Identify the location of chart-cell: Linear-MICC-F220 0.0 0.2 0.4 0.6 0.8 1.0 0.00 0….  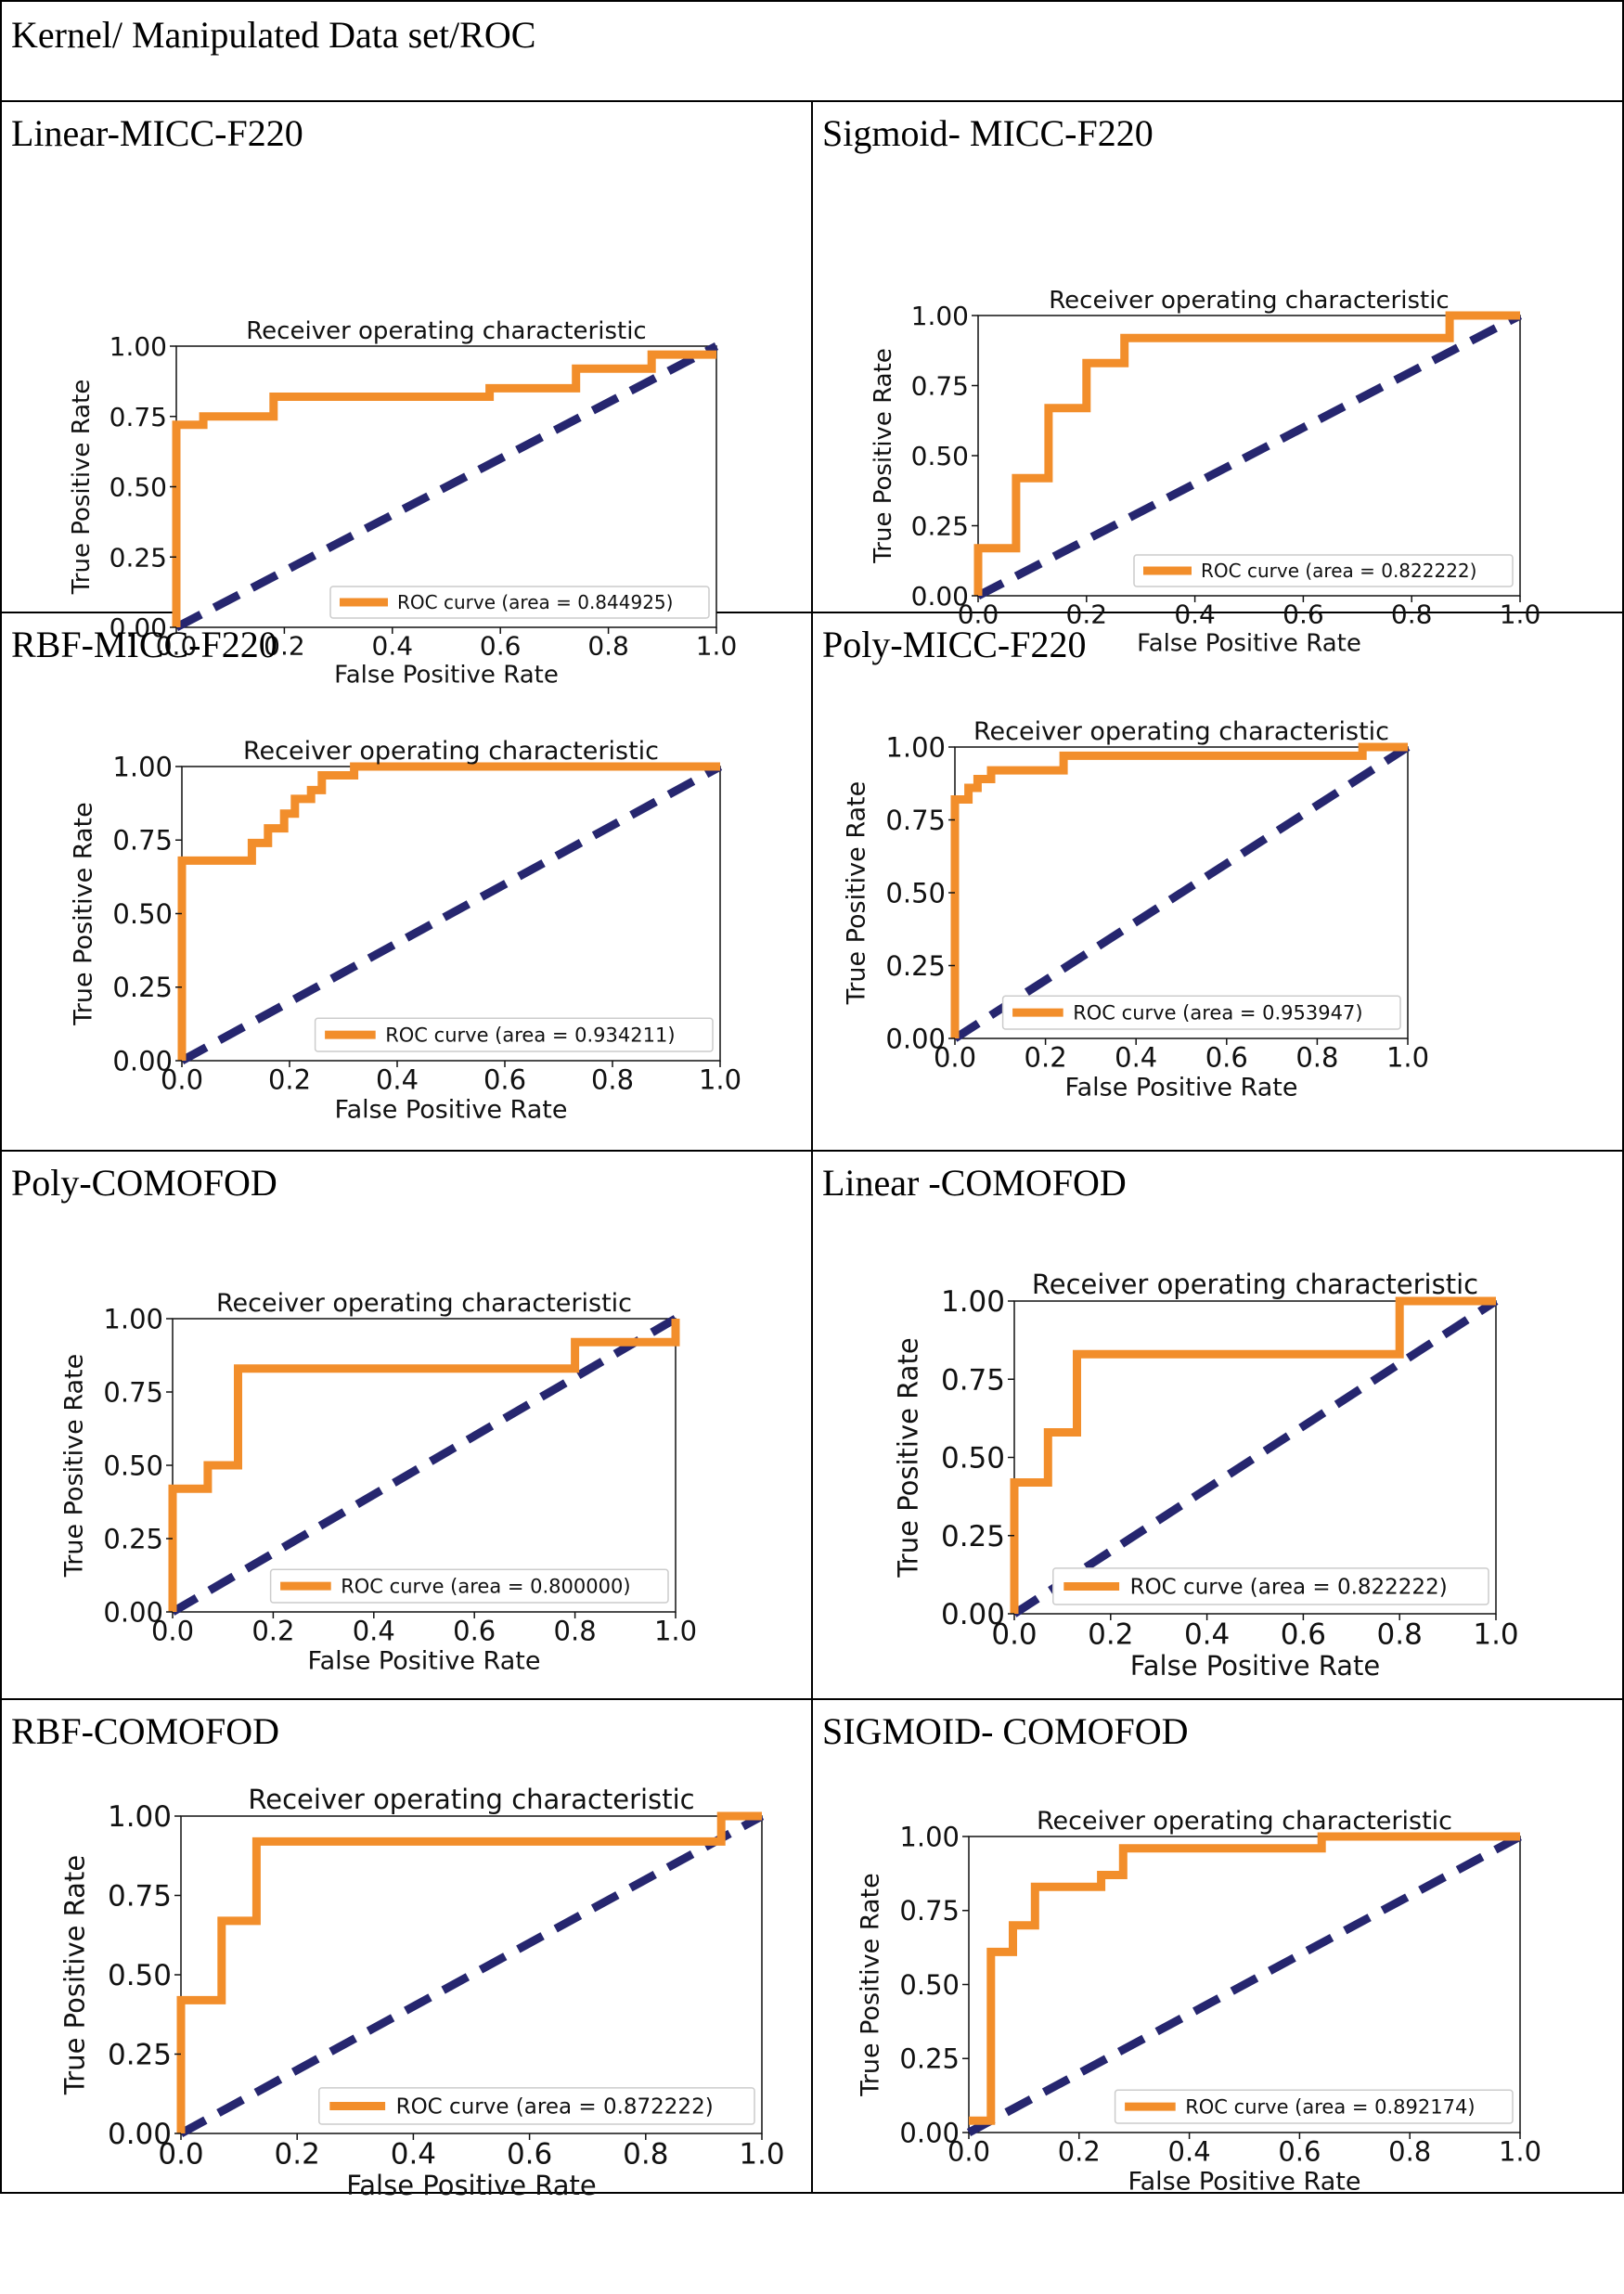
(407, 394).